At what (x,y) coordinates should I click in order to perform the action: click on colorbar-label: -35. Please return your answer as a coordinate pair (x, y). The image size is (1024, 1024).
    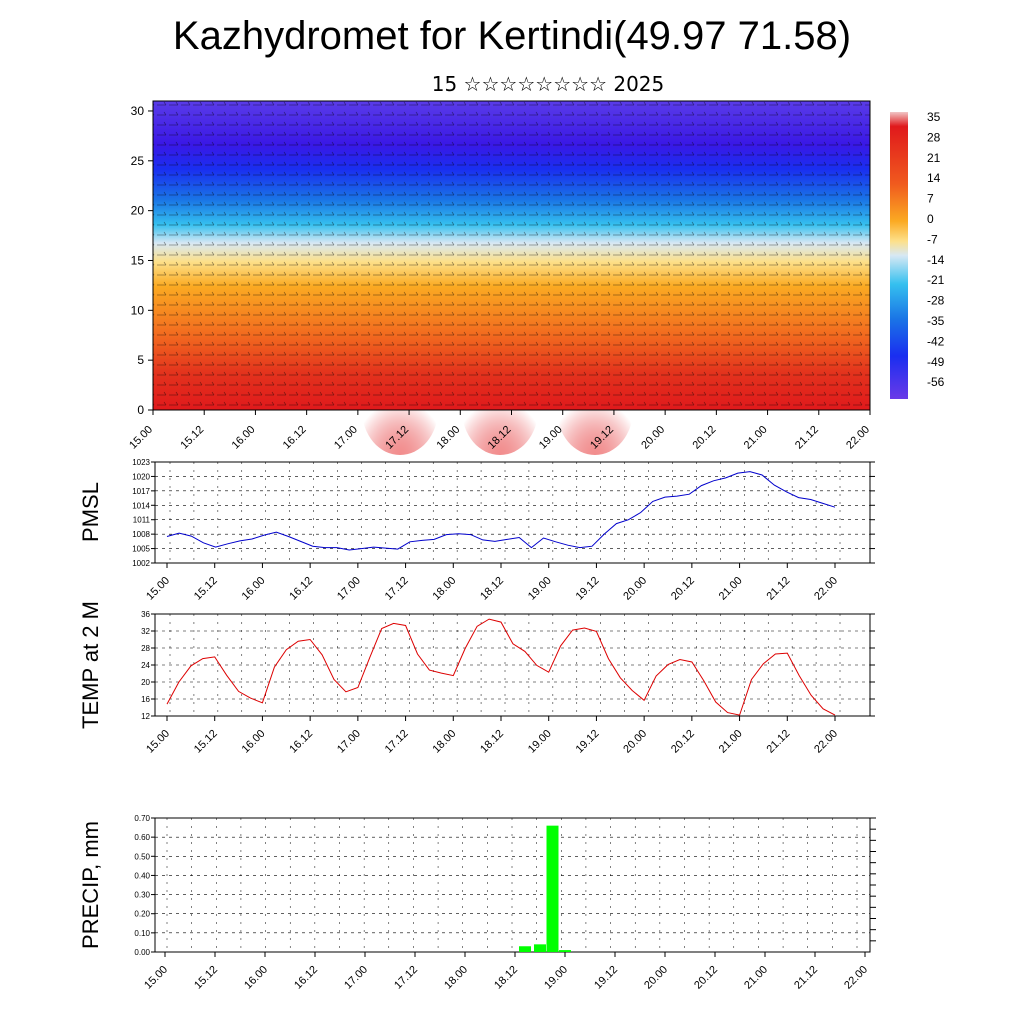
    Looking at the image, I should click on (936, 321).